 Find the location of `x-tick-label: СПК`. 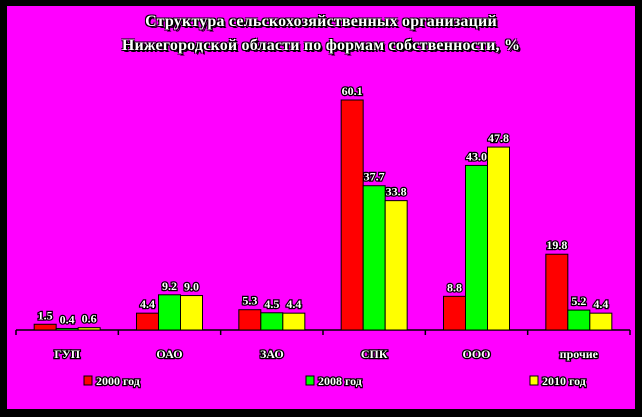

x-tick-label: СПК is located at coordinates (374, 354).